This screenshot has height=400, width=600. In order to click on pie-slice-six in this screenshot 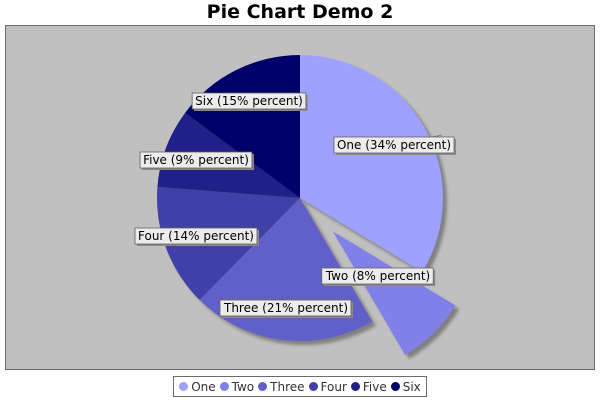, I will do `click(242, 126)`.